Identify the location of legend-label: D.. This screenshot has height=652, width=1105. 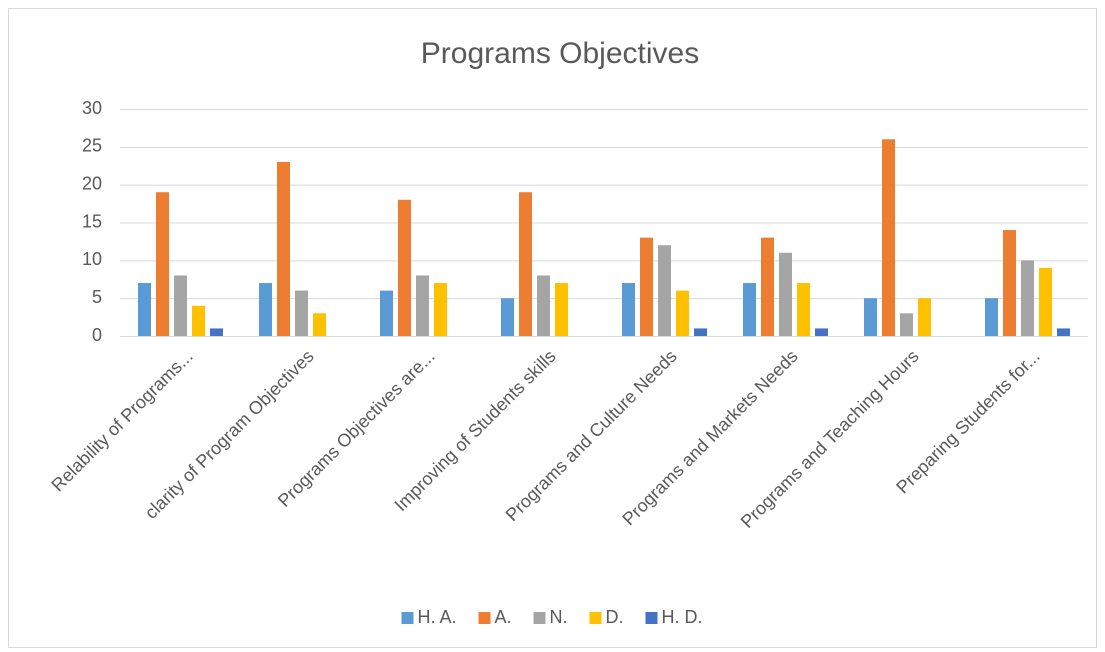
(615, 617).